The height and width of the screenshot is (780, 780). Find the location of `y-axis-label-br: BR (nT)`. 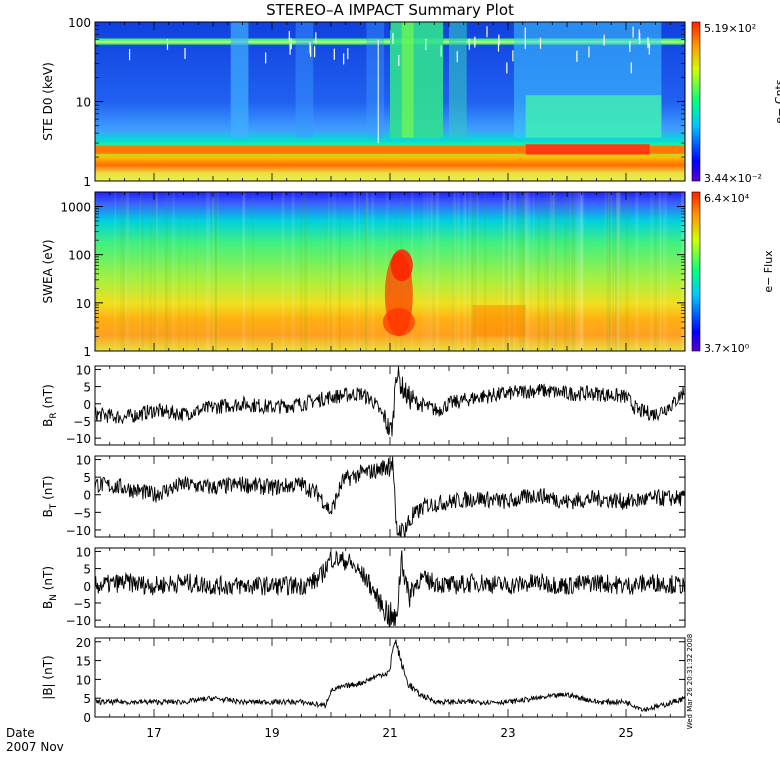

y-axis-label-br: BR (nT) is located at coordinates (50, 405).